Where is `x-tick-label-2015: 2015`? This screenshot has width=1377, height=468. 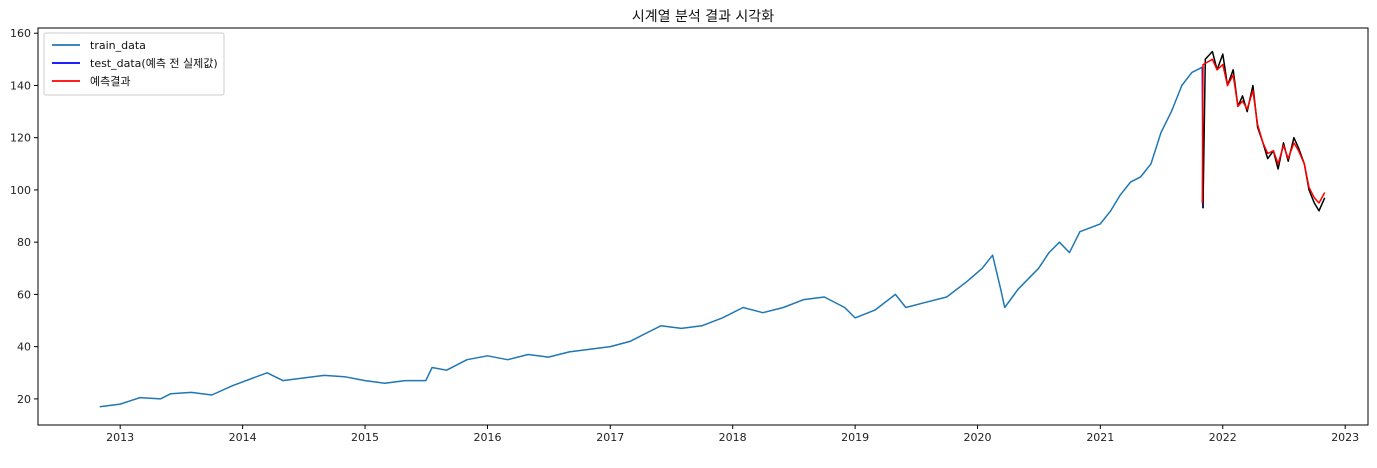 x-tick-label-2015: 2015 is located at coordinates (365, 437).